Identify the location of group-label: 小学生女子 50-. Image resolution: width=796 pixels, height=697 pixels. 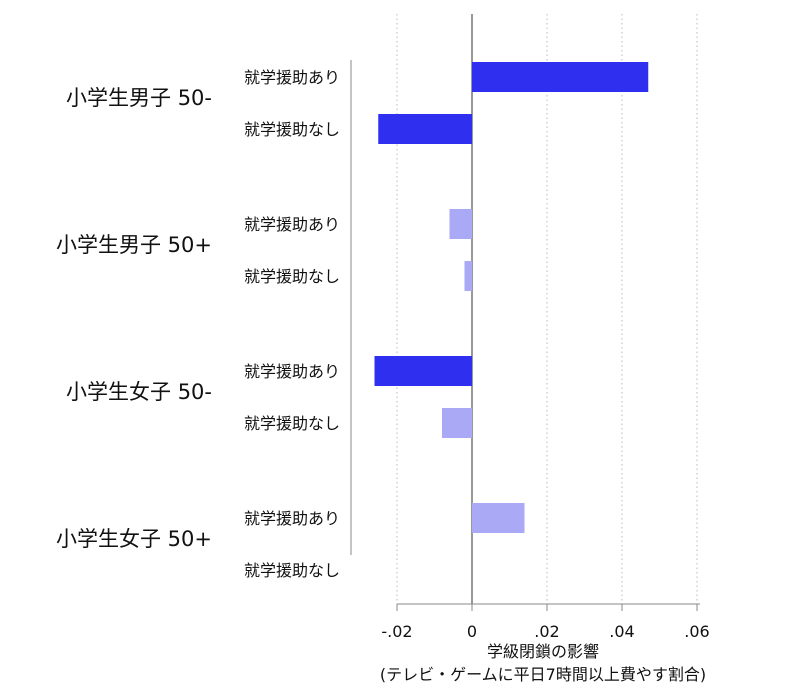
(139, 392).